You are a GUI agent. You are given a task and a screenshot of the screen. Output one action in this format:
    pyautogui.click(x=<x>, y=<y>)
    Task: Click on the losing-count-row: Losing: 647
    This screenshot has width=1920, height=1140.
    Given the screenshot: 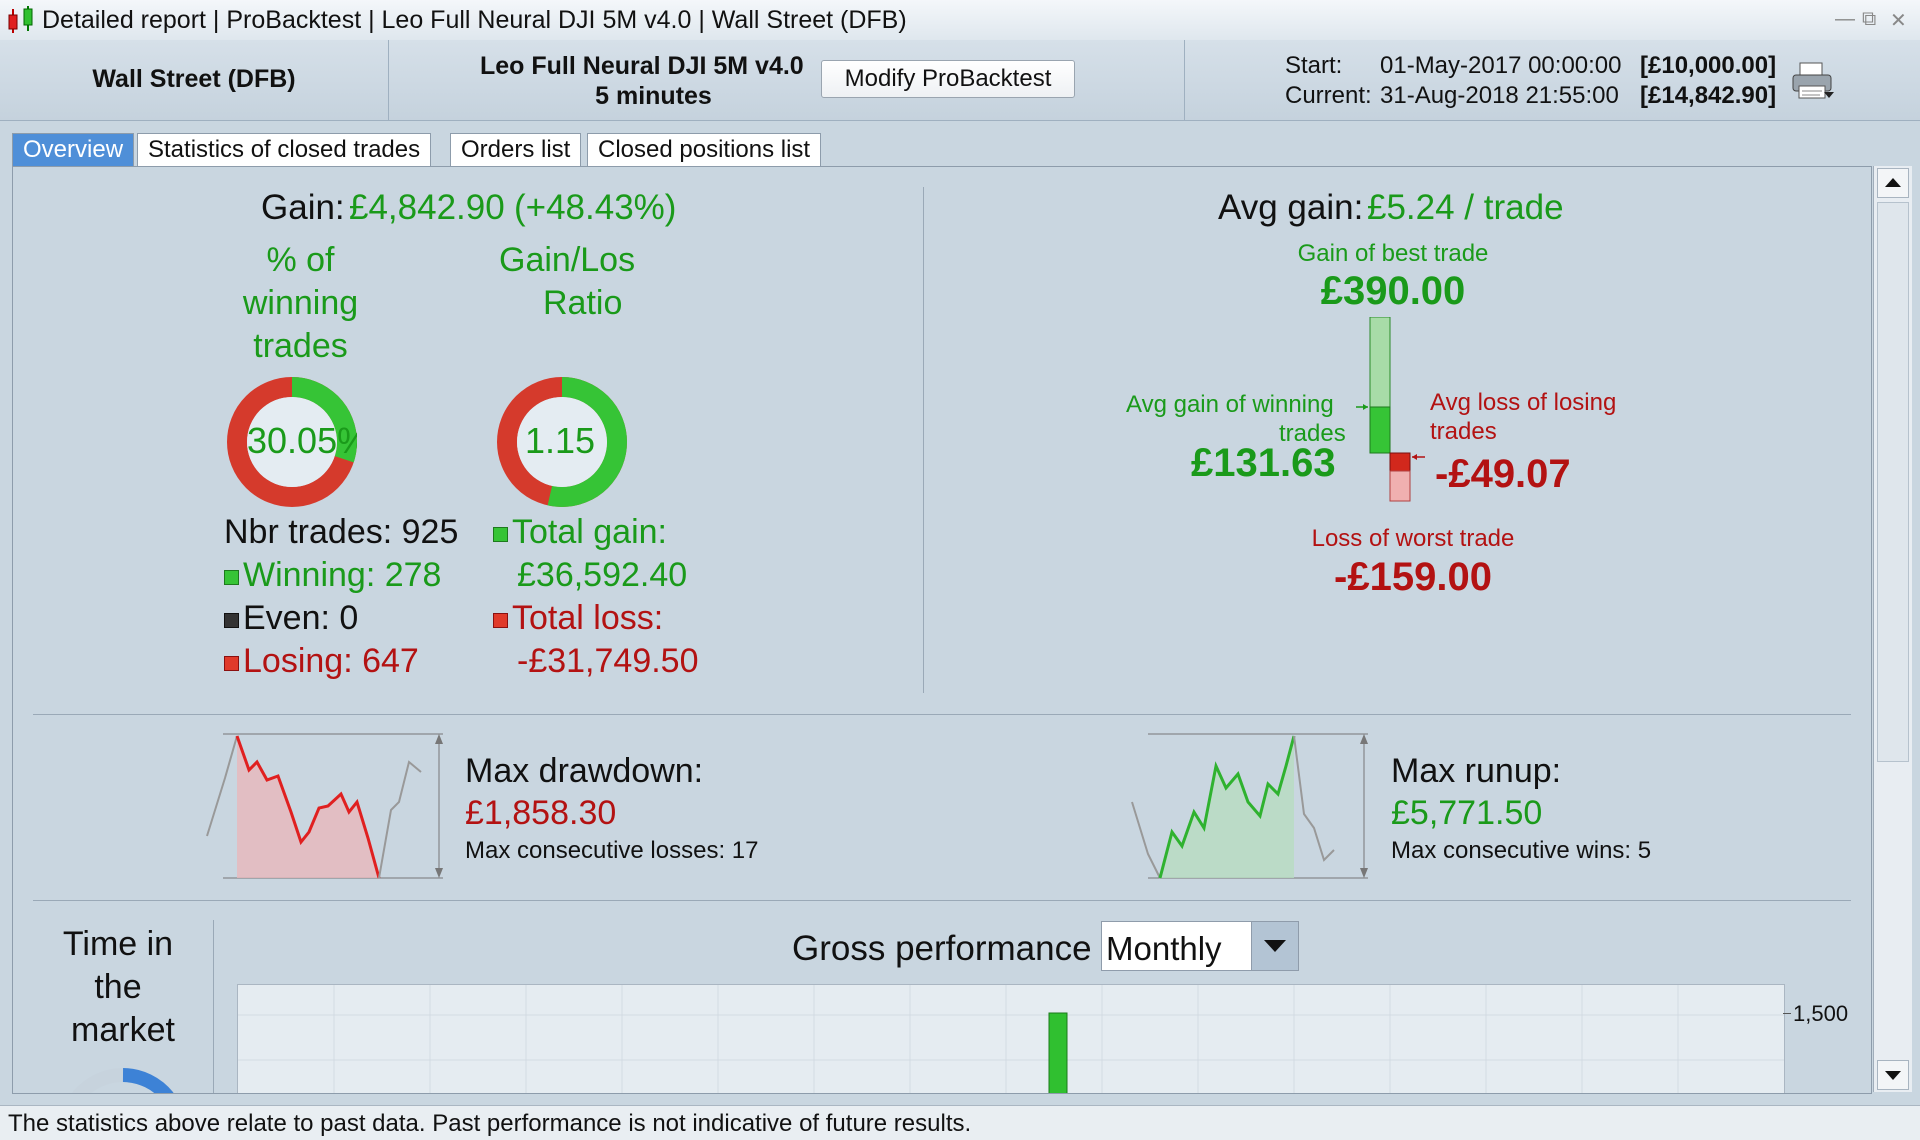 What is the action you would take?
    pyautogui.click(x=321, y=661)
    